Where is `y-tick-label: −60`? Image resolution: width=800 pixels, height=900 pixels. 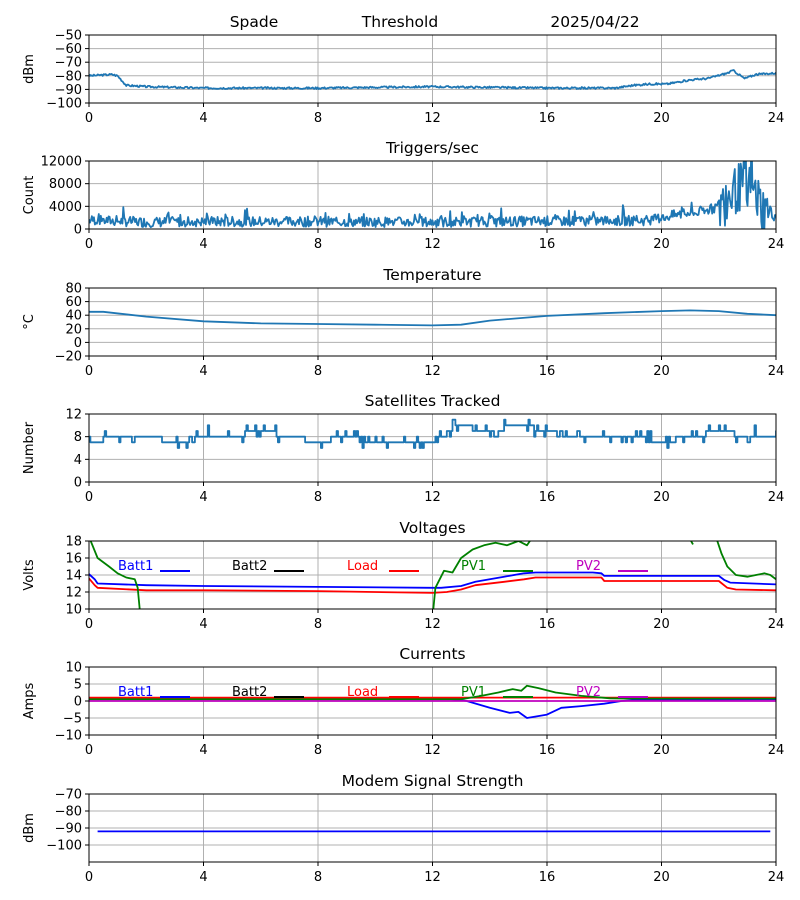
y-tick-label: −60 is located at coordinates (68, 49).